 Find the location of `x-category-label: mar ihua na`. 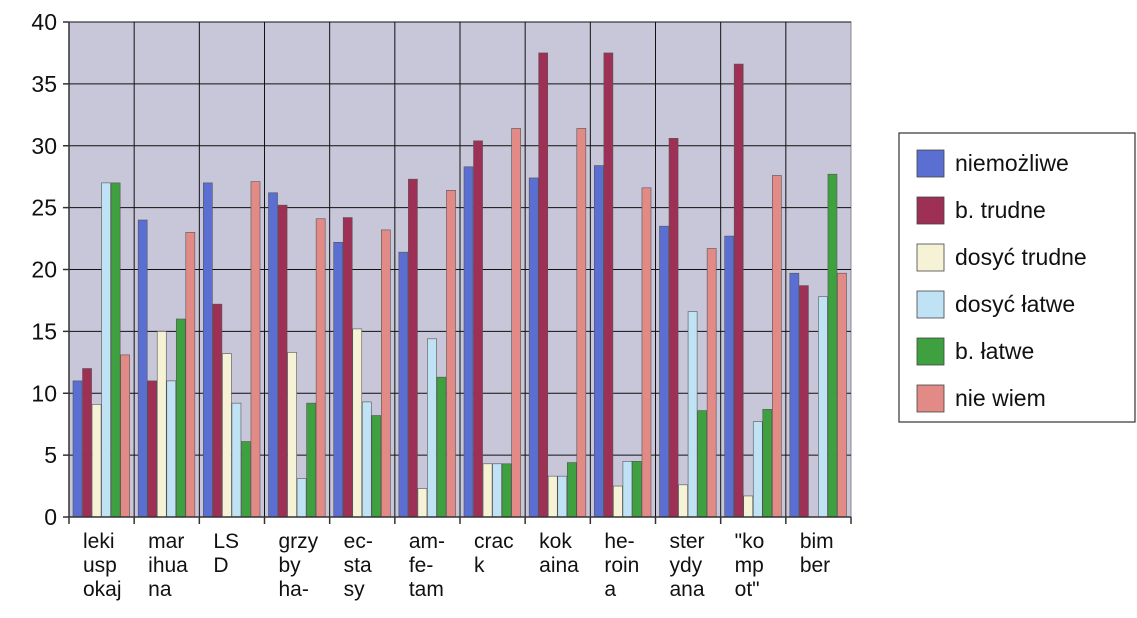

x-category-label: mar ihua na is located at coordinates (168, 565).